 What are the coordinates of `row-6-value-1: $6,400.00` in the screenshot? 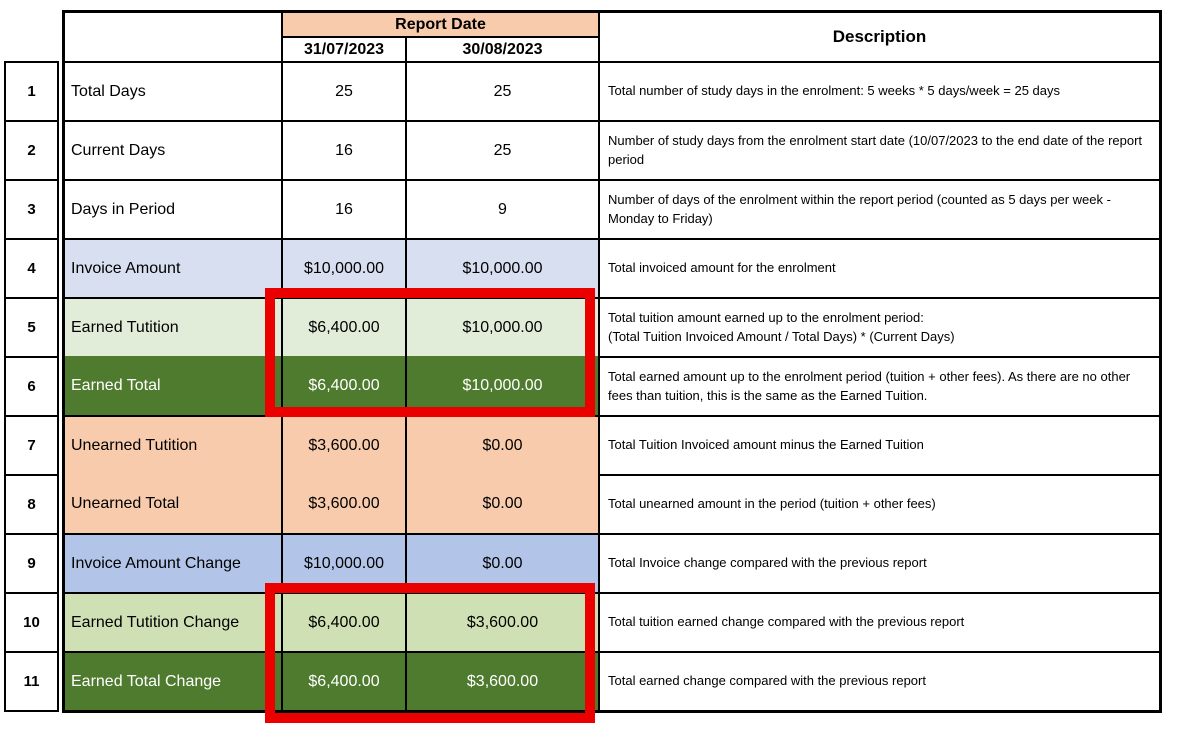 It's located at (343, 385).